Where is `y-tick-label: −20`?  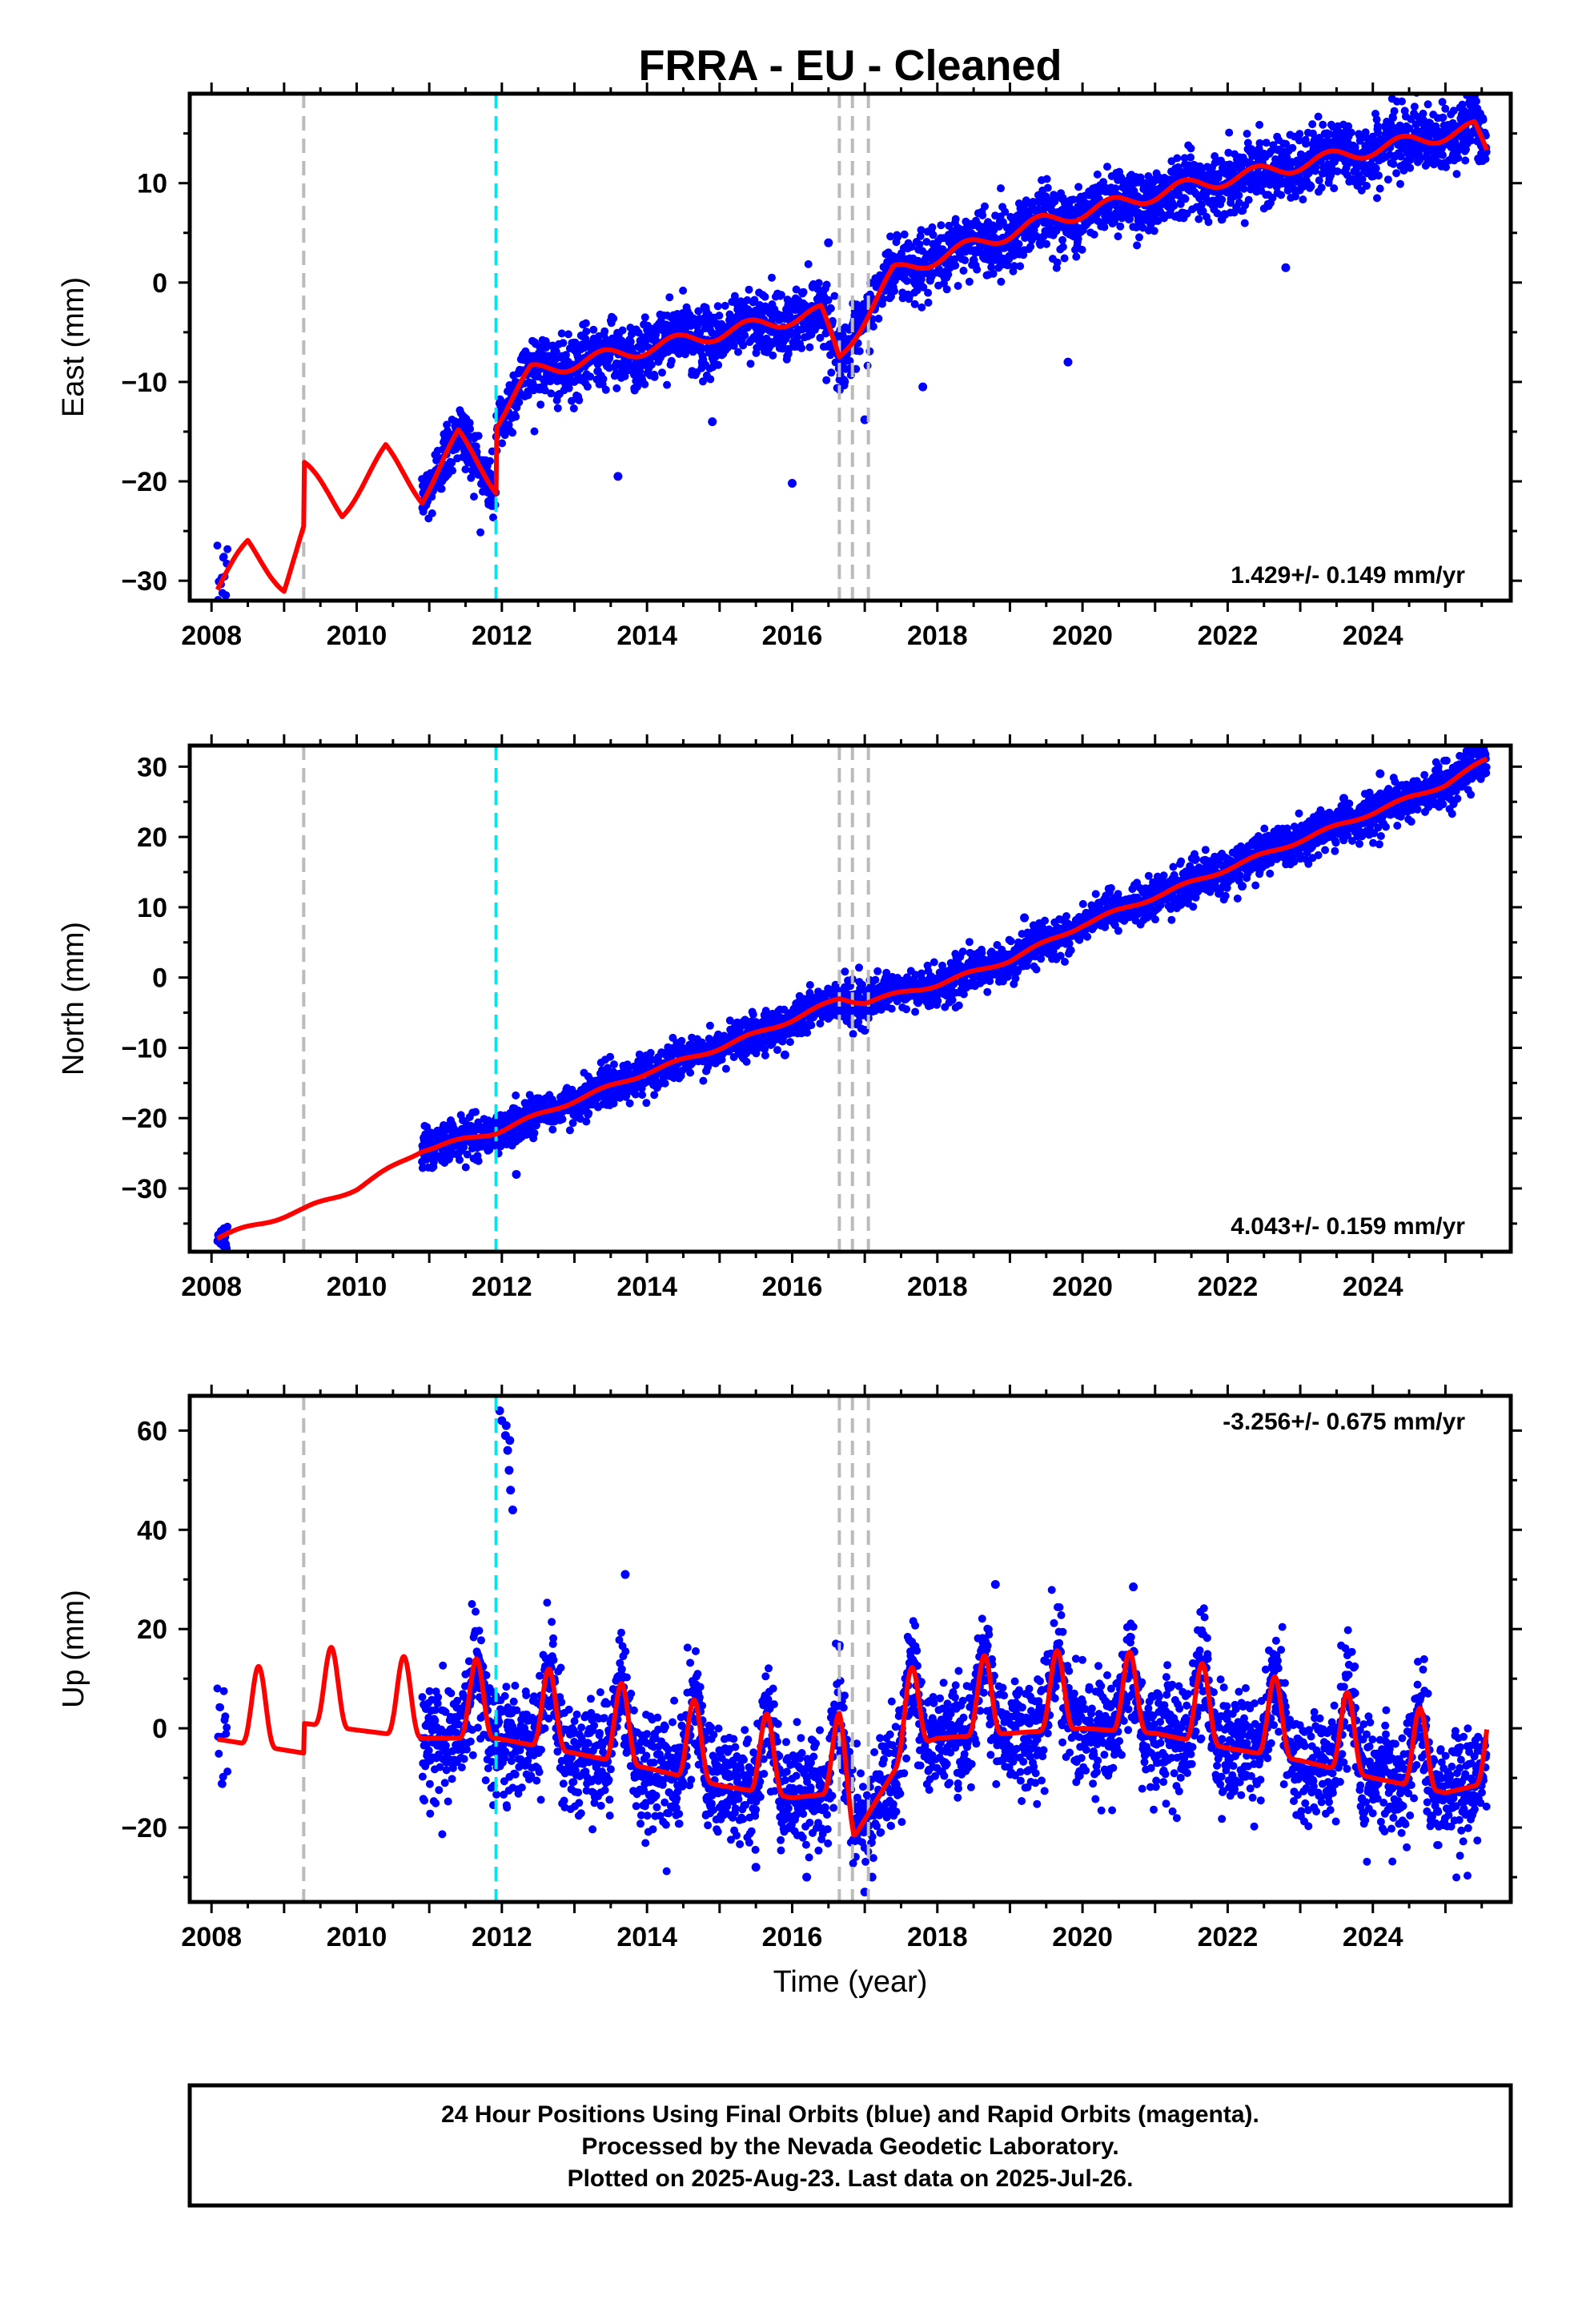
y-tick-label: −20 is located at coordinates (144, 482).